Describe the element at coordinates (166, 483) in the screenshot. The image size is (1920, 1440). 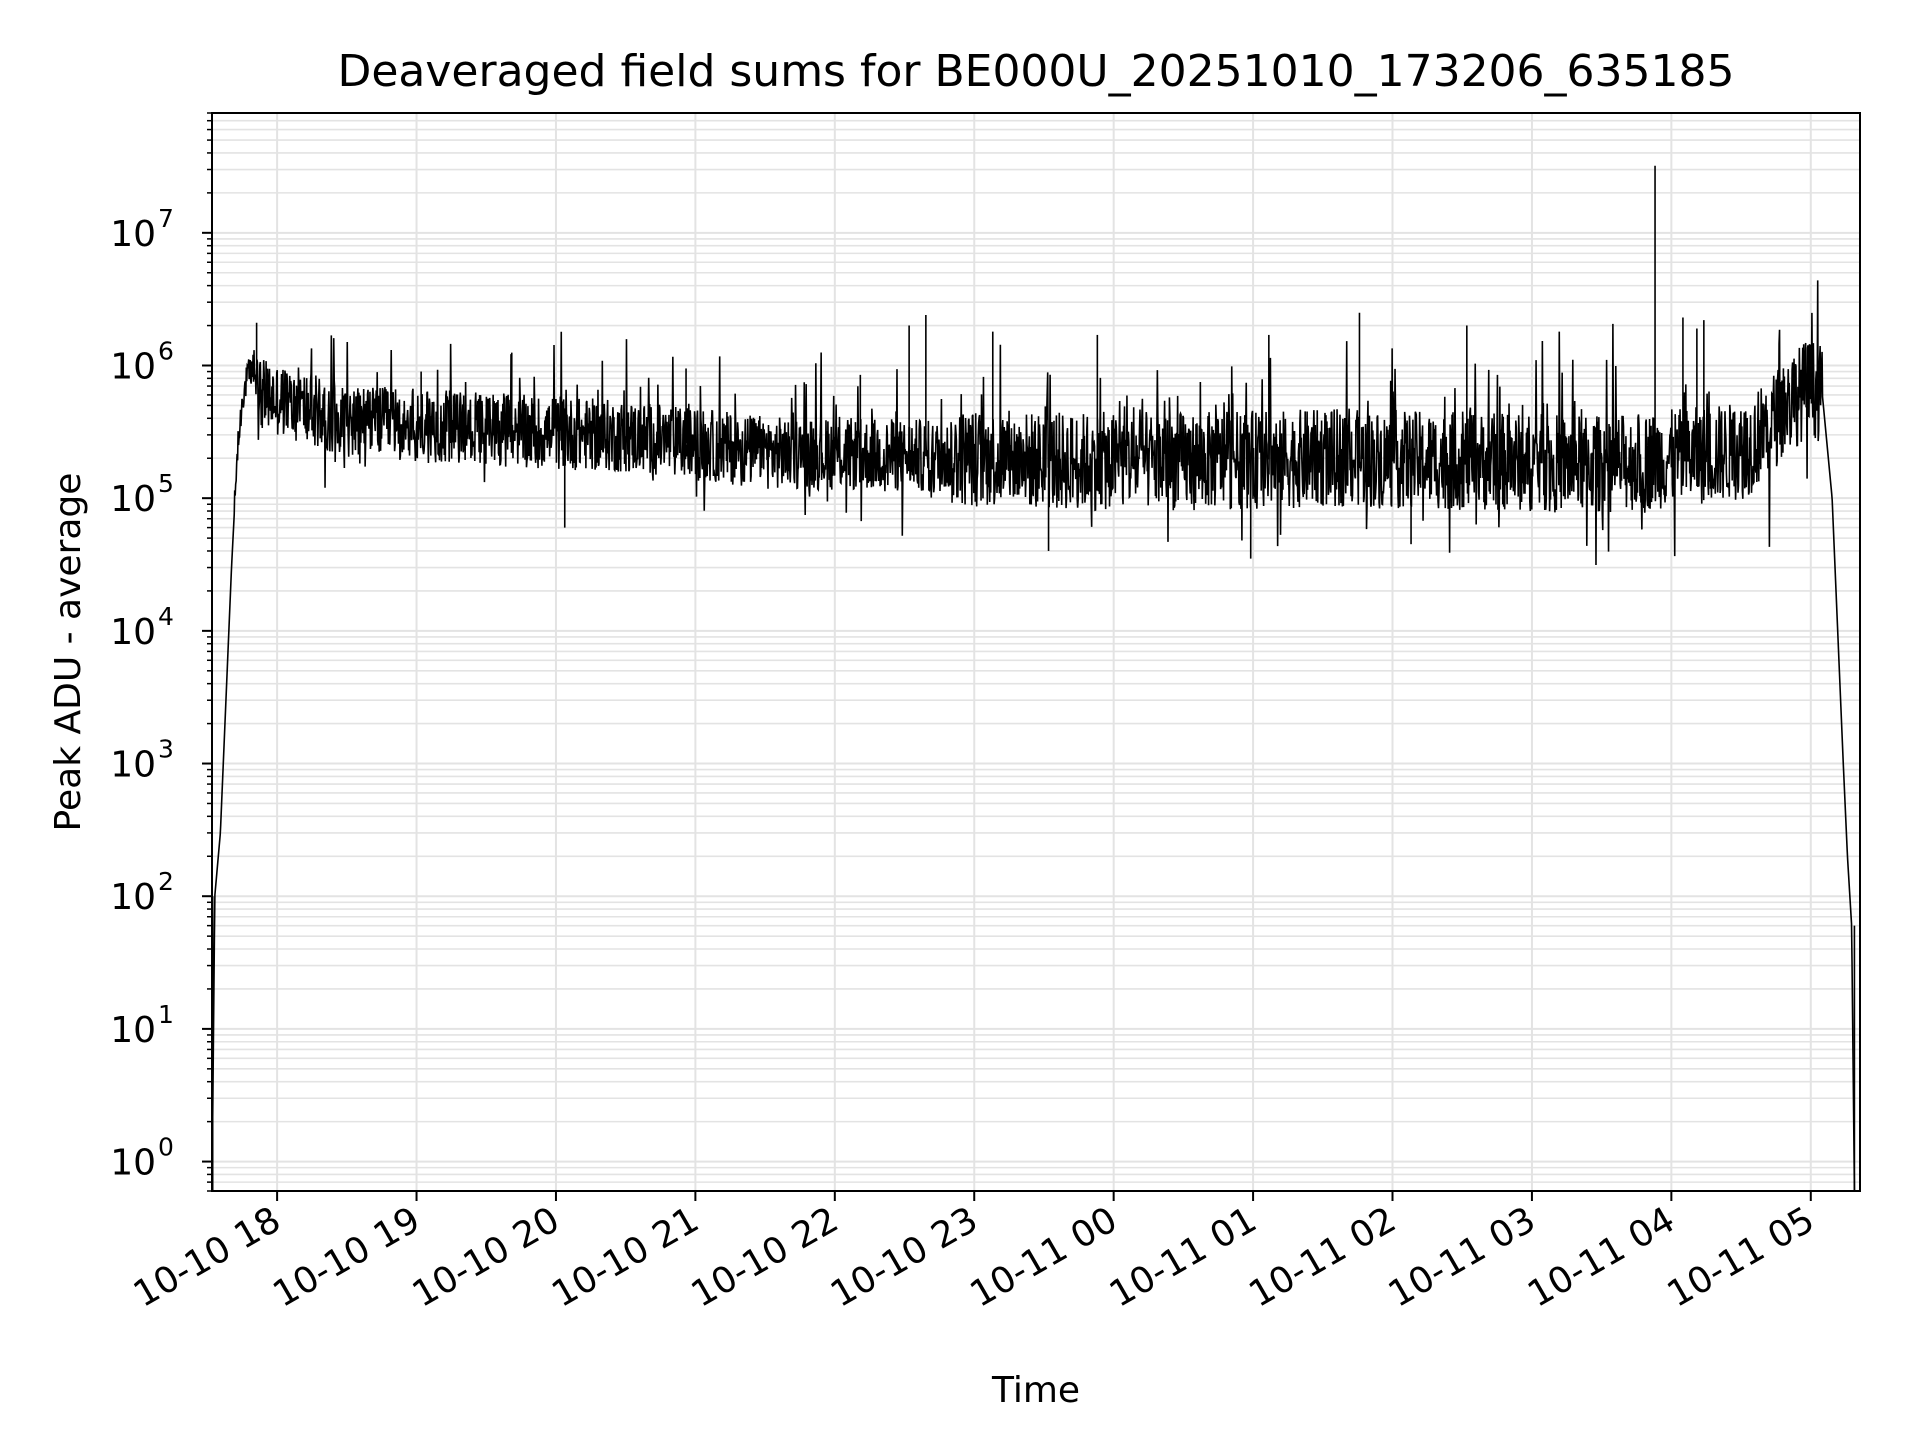
I see `y-tick-exponent: 5` at that location.